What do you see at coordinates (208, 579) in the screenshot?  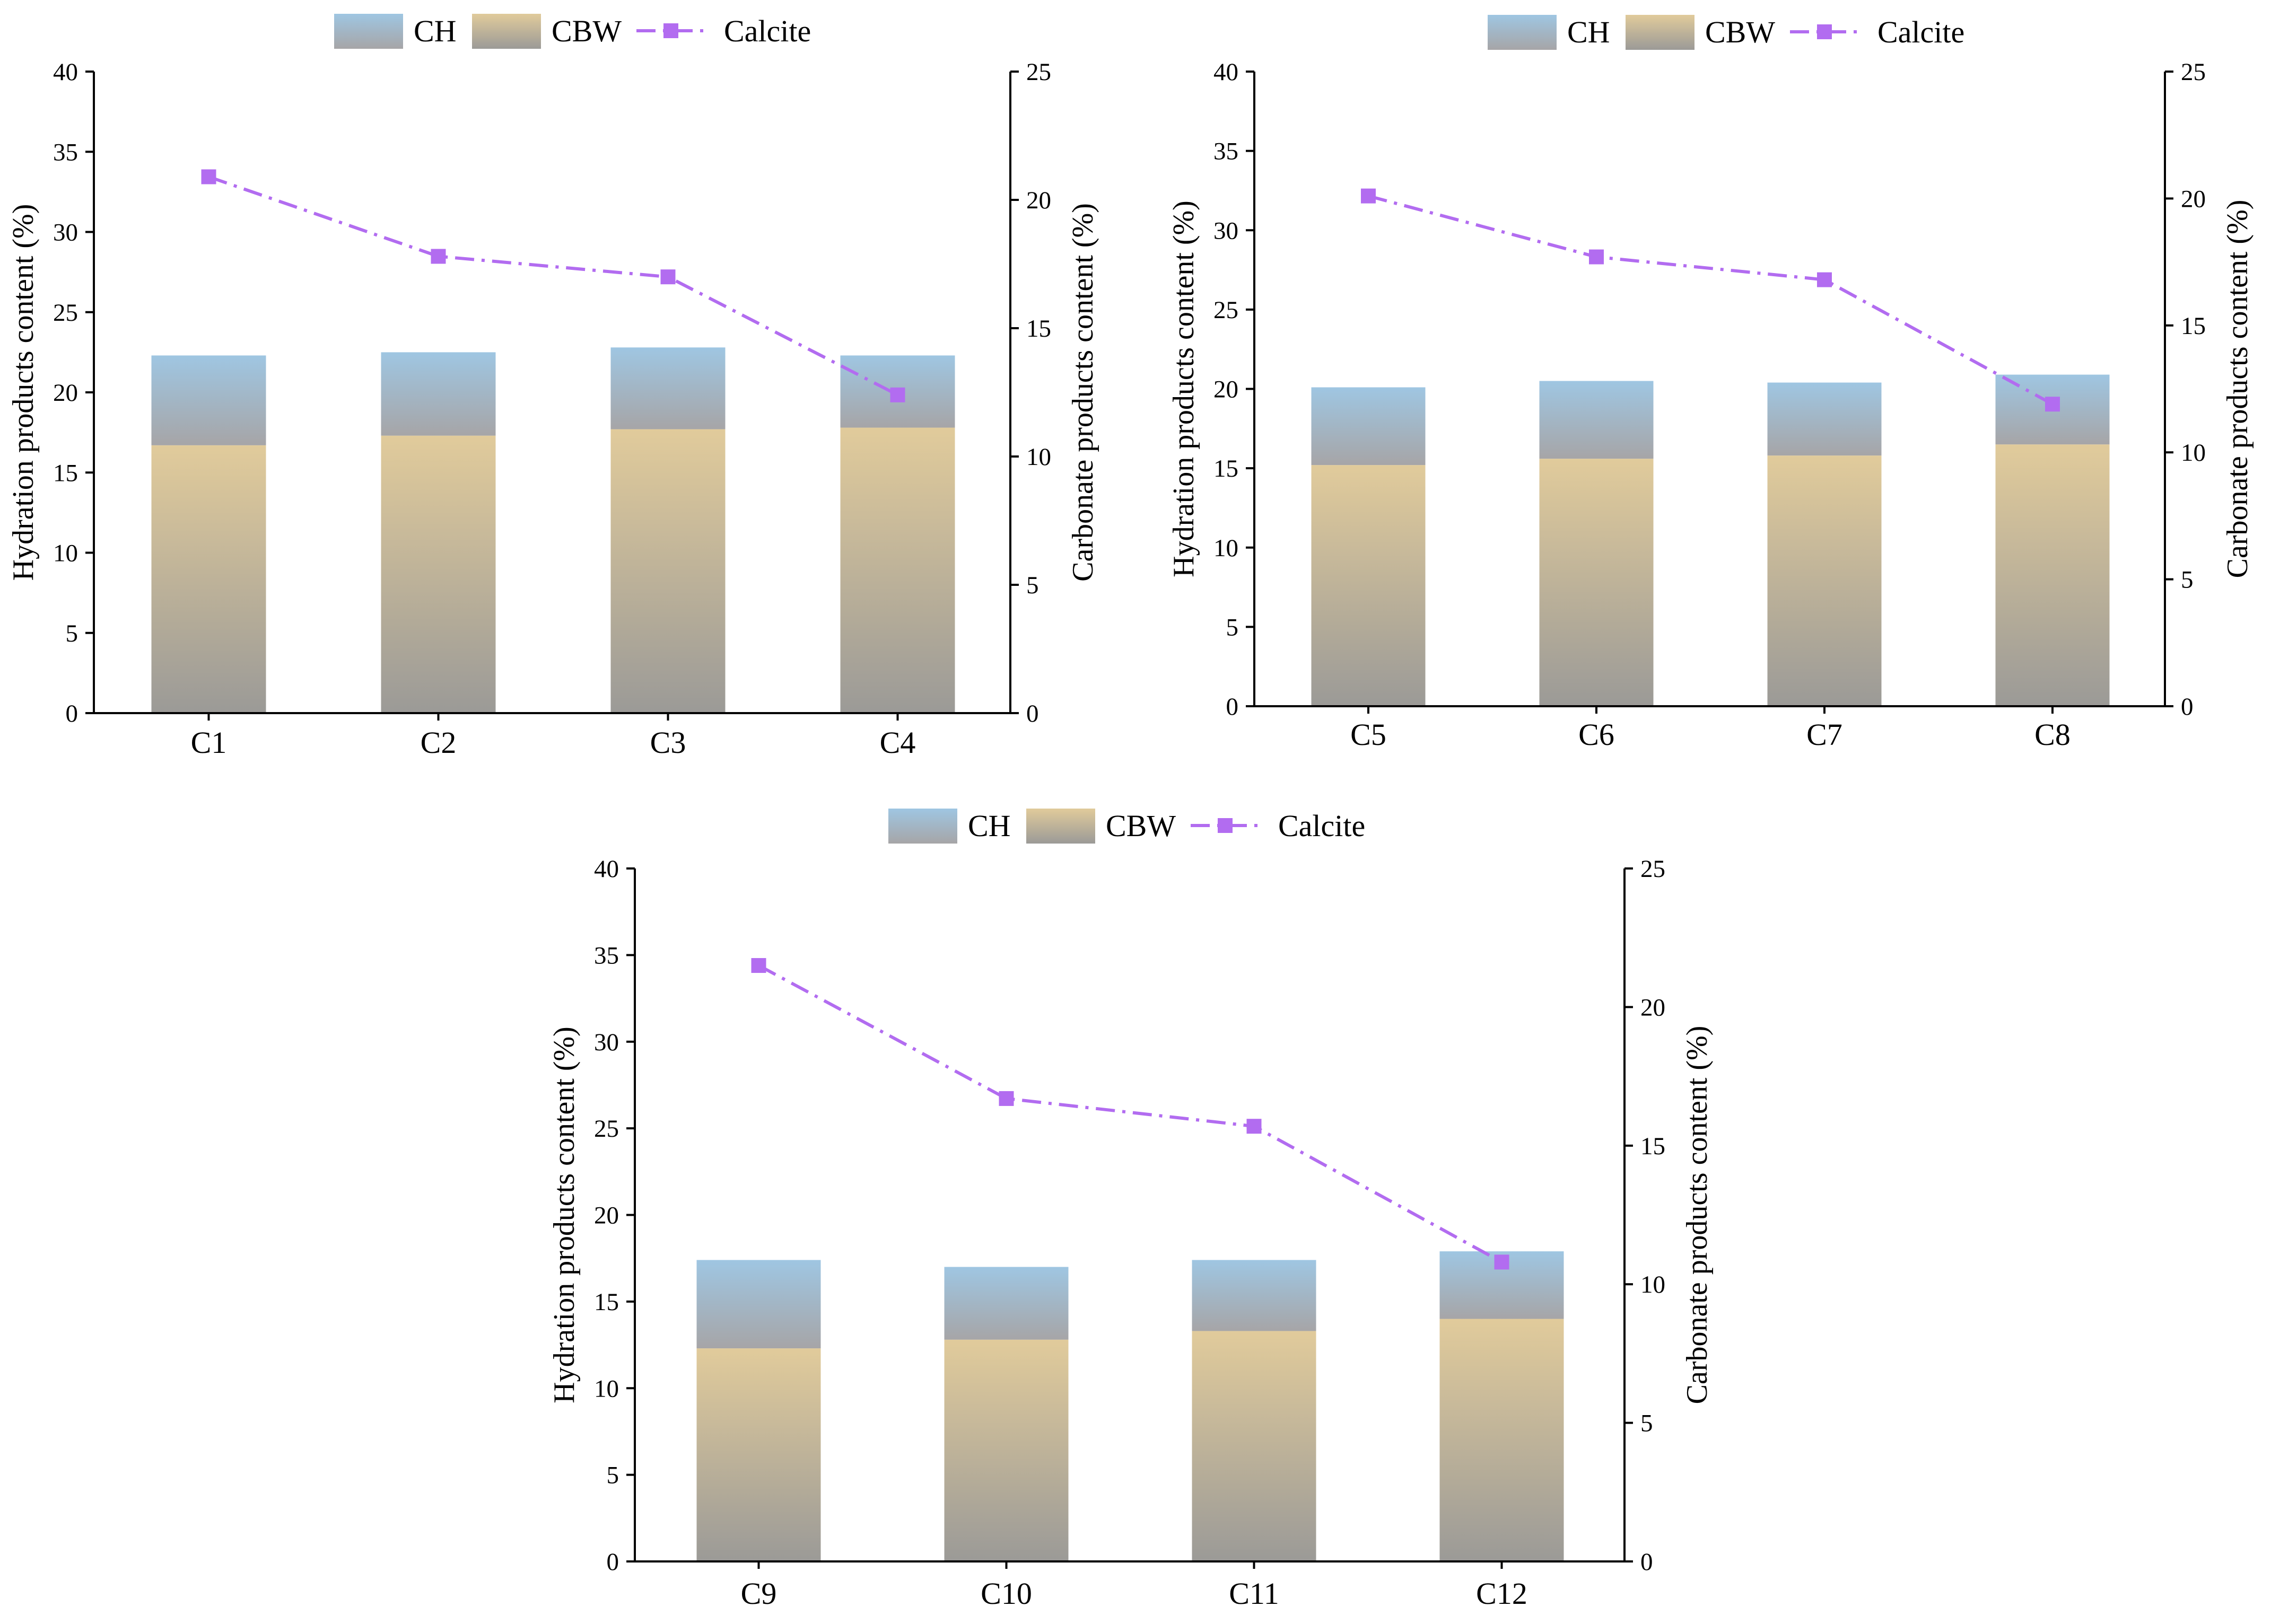 I see `bar-cbw-C1` at bounding box center [208, 579].